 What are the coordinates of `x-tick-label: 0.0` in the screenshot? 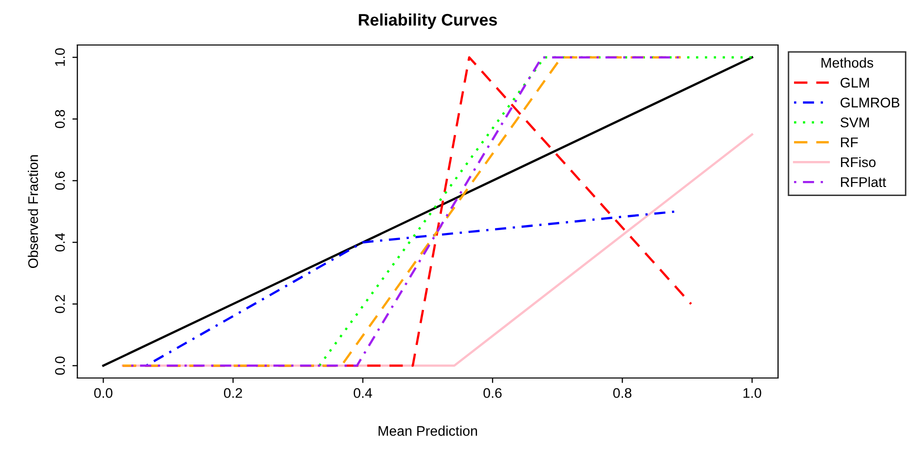 It's located at (103, 393).